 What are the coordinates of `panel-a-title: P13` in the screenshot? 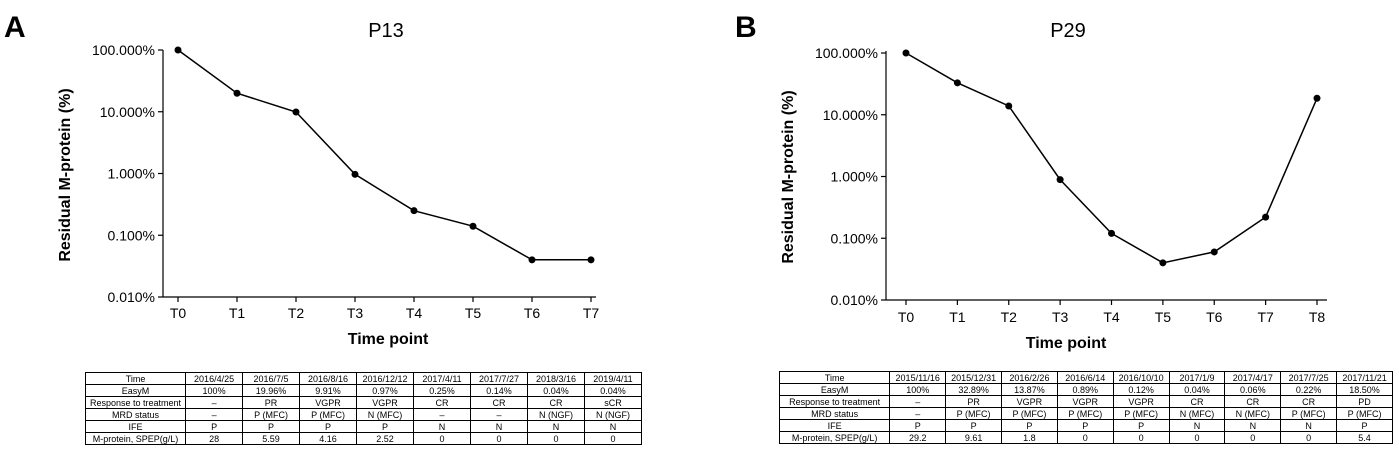 It's located at (386, 31).